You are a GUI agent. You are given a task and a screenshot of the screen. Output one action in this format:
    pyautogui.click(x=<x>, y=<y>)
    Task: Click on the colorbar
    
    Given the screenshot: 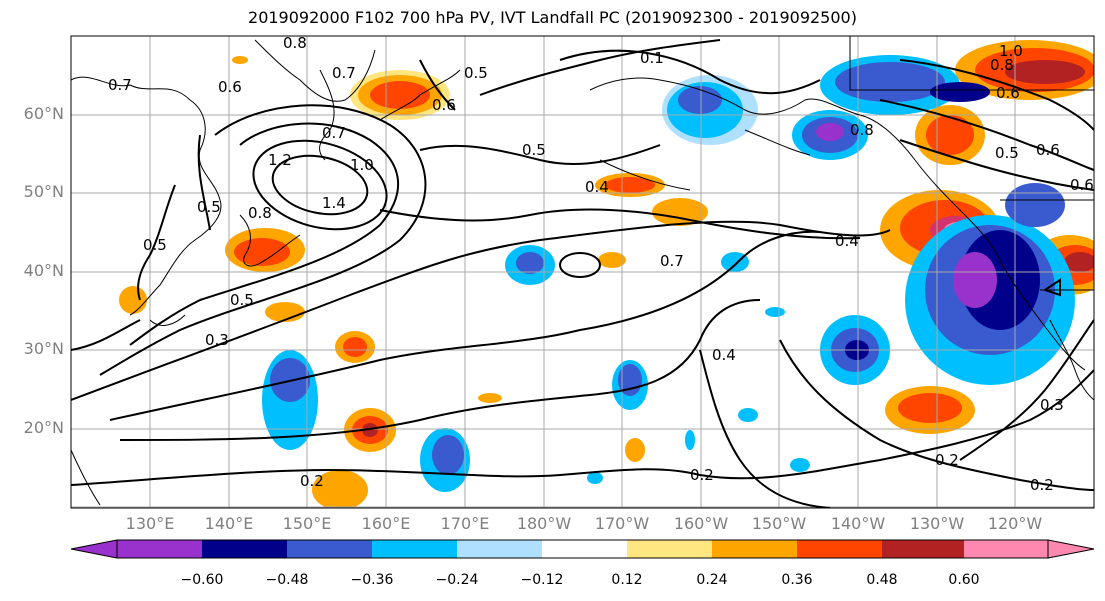 What is the action you would take?
    pyautogui.click(x=582, y=549)
    